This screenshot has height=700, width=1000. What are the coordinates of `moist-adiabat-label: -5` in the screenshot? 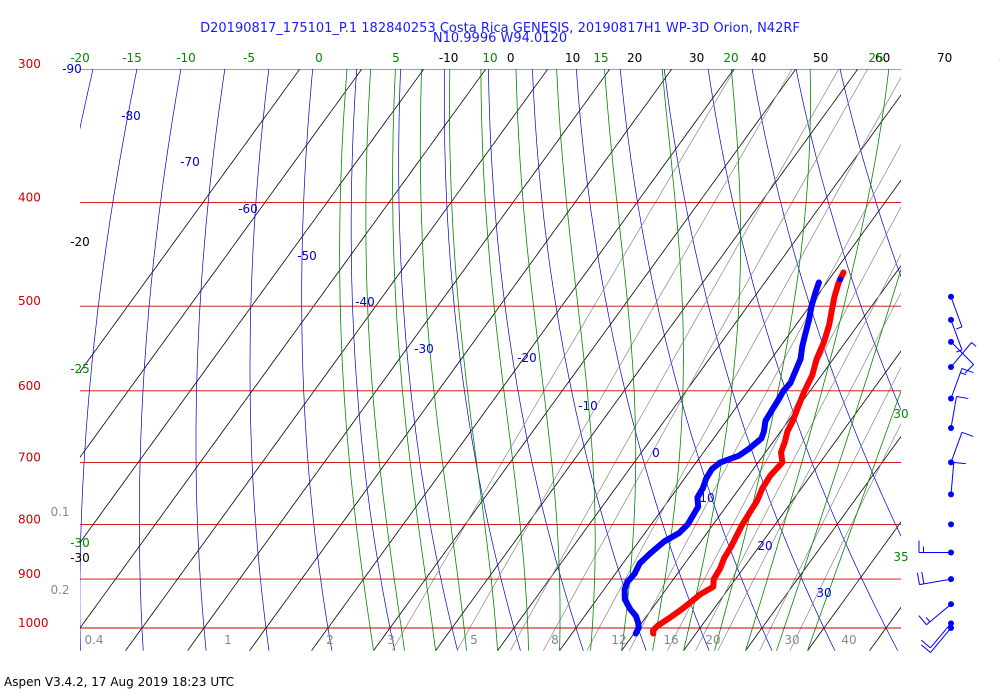 It's located at (249, 58).